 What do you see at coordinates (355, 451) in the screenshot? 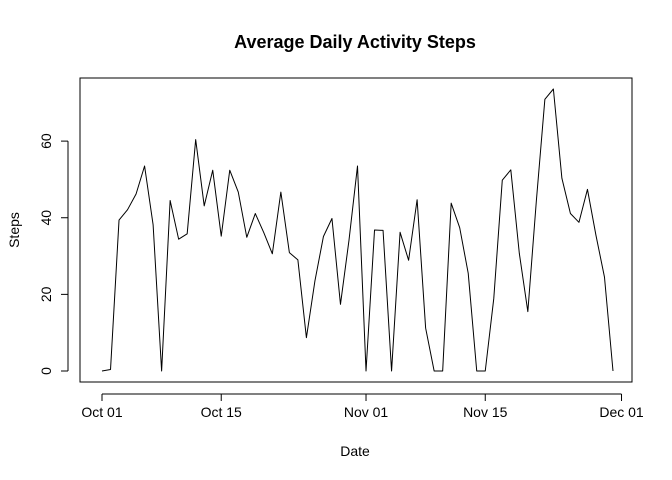
I see `x-axis-label: Date` at bounding box center [355, 451].